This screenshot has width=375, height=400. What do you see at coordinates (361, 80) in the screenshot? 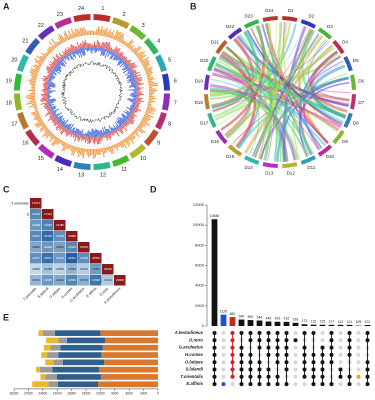
I see `chromosome-label: D6` at bounding box center [361, 80].